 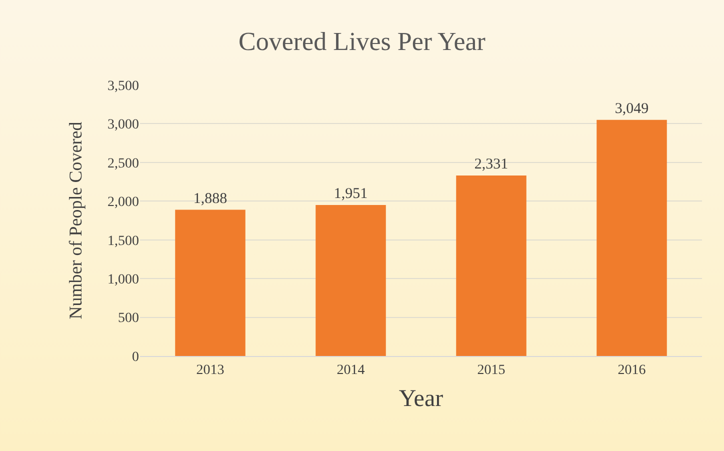 What do you see at coordinates (123, 86) in the screenshot?
I see `y-tick-label: 3,500` at bounding box center [123, 86].